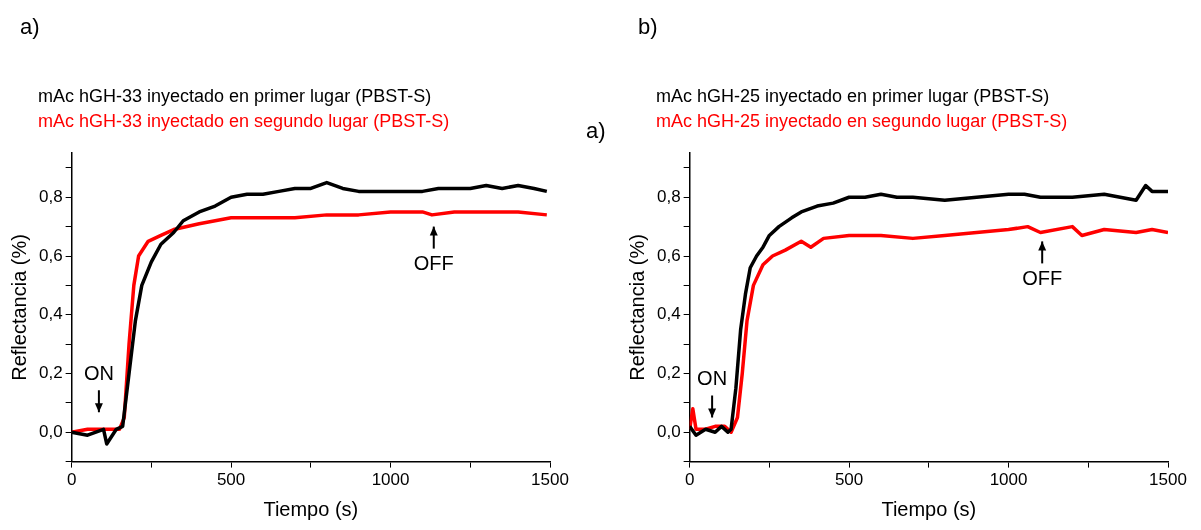 This screenshot has width=1201, height=530. I want to click on text: mAc hGH-25 inyectado en segundo lugar (PBST-S), so click(862, 121).